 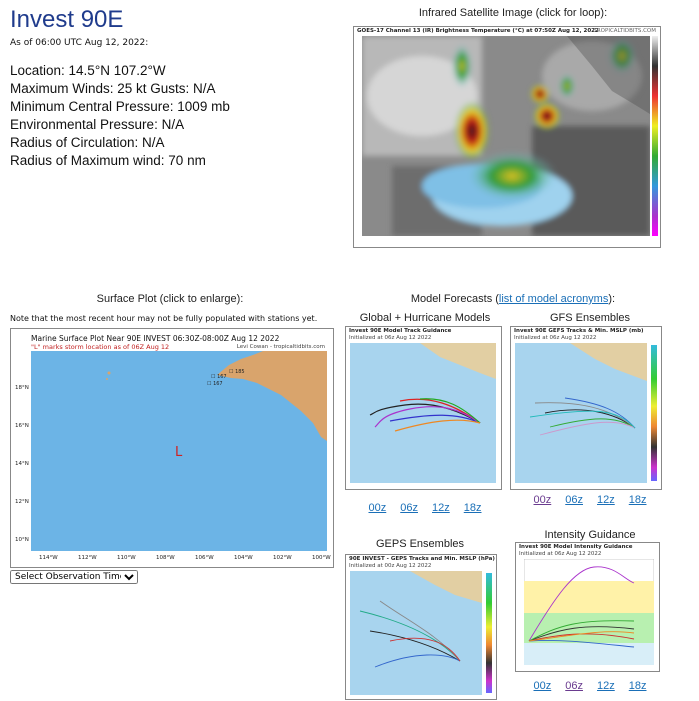 What do you see at coordinates (425, 318) in the screenshot?
I see `panel-global-title: Global + Hurricane Models` at bounding box center [425, 318].